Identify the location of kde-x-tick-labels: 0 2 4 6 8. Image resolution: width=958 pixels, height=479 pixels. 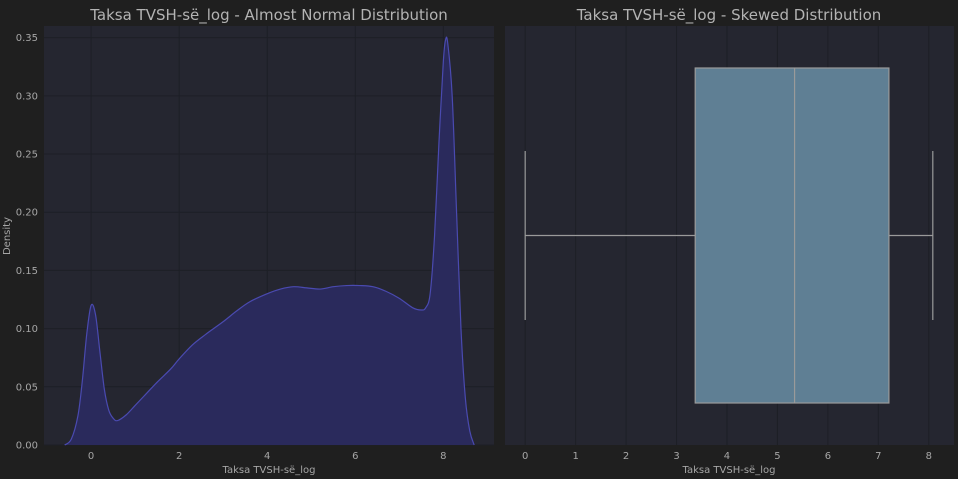
(267, 456).